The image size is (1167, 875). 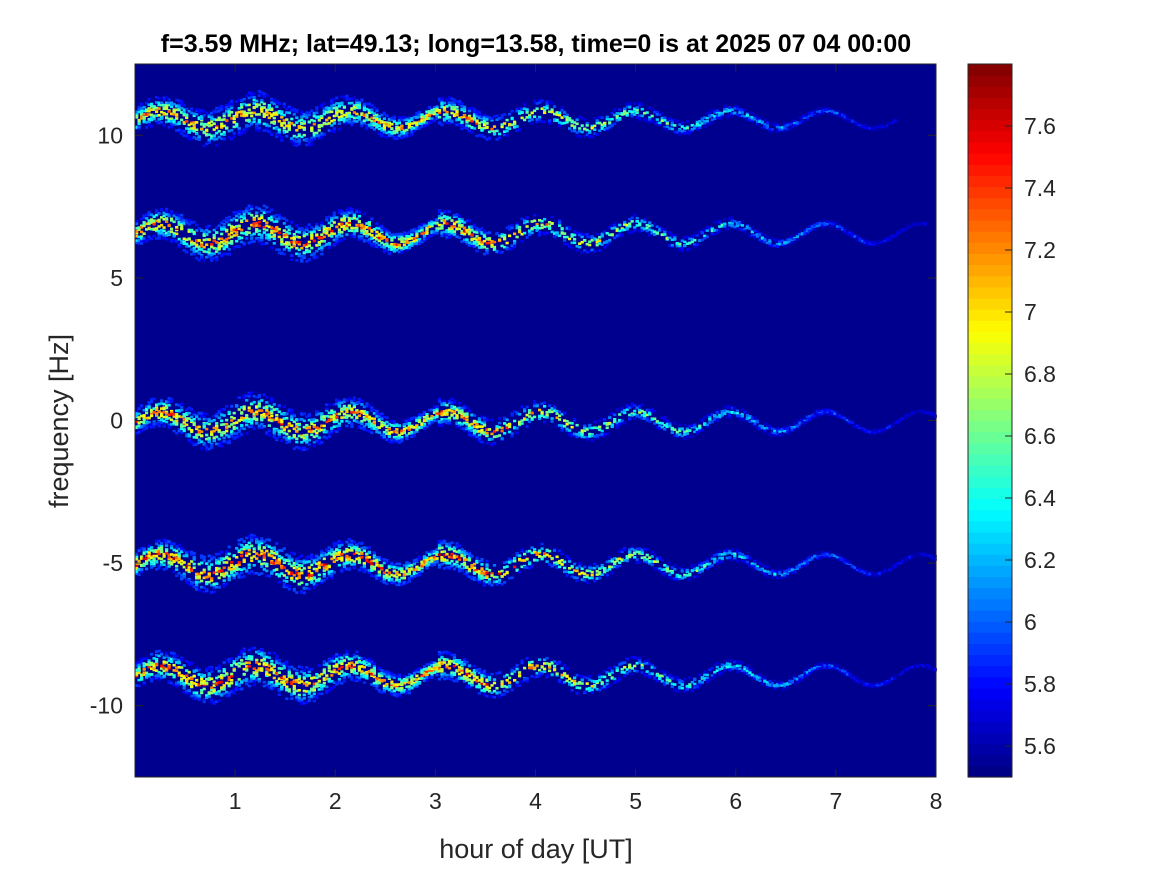 What do you see at coordinates (1030, 622) in the screenshot?
I see `colorbar-tick-label: 6` at bounding box center [1030, 622].